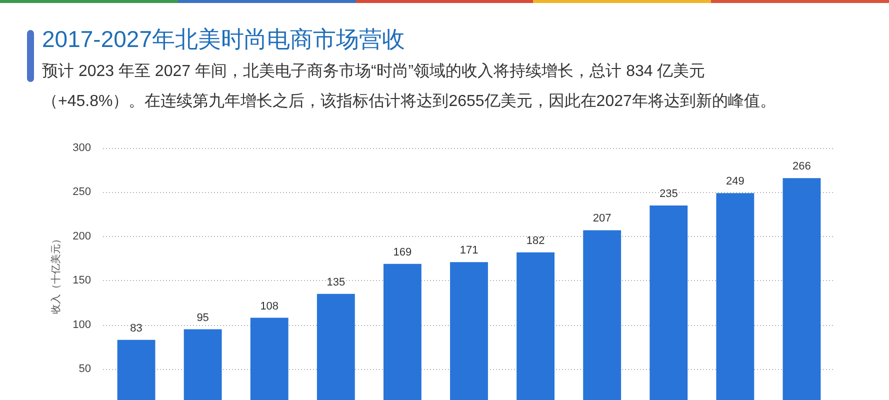 The height and width of the screenshot is (400, 889). I want to click on data-label: 182, so click(535, 240).